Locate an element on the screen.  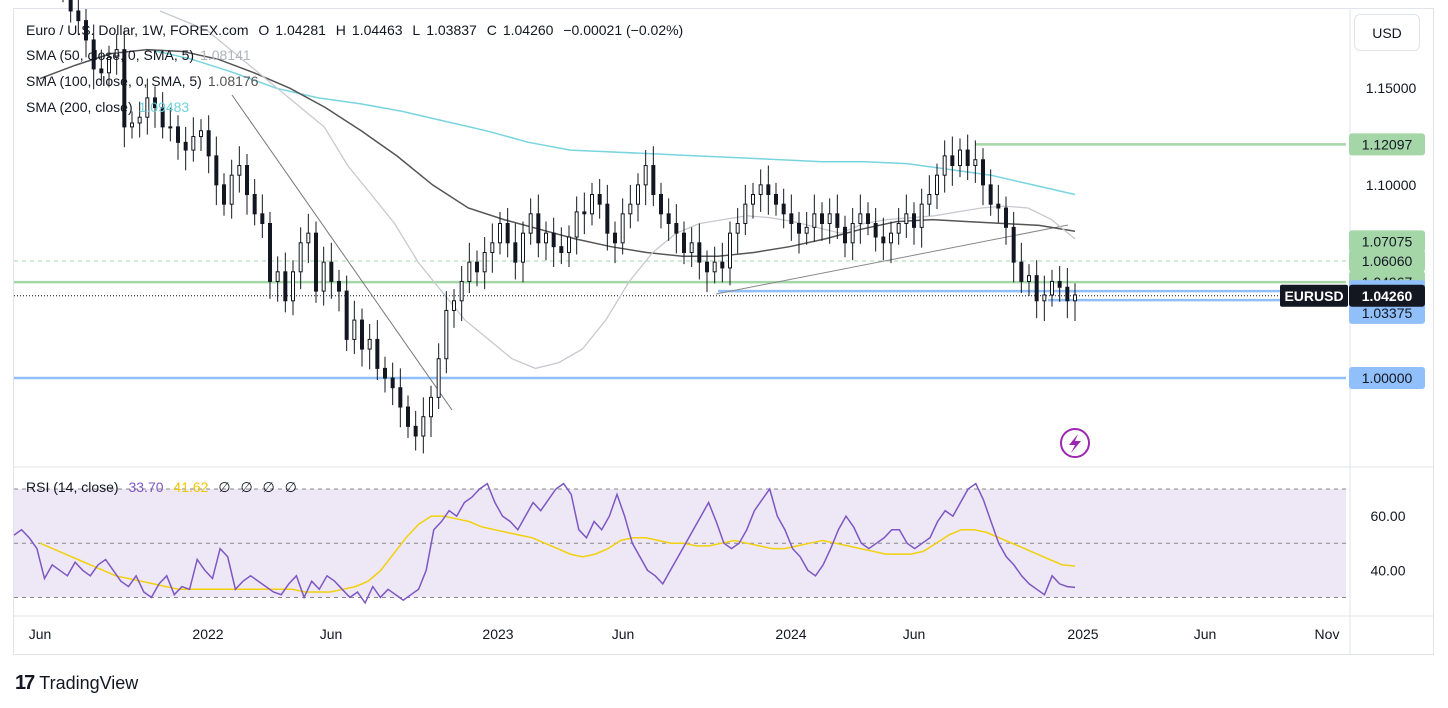
open-label: O is located at coordinates (264, 30).